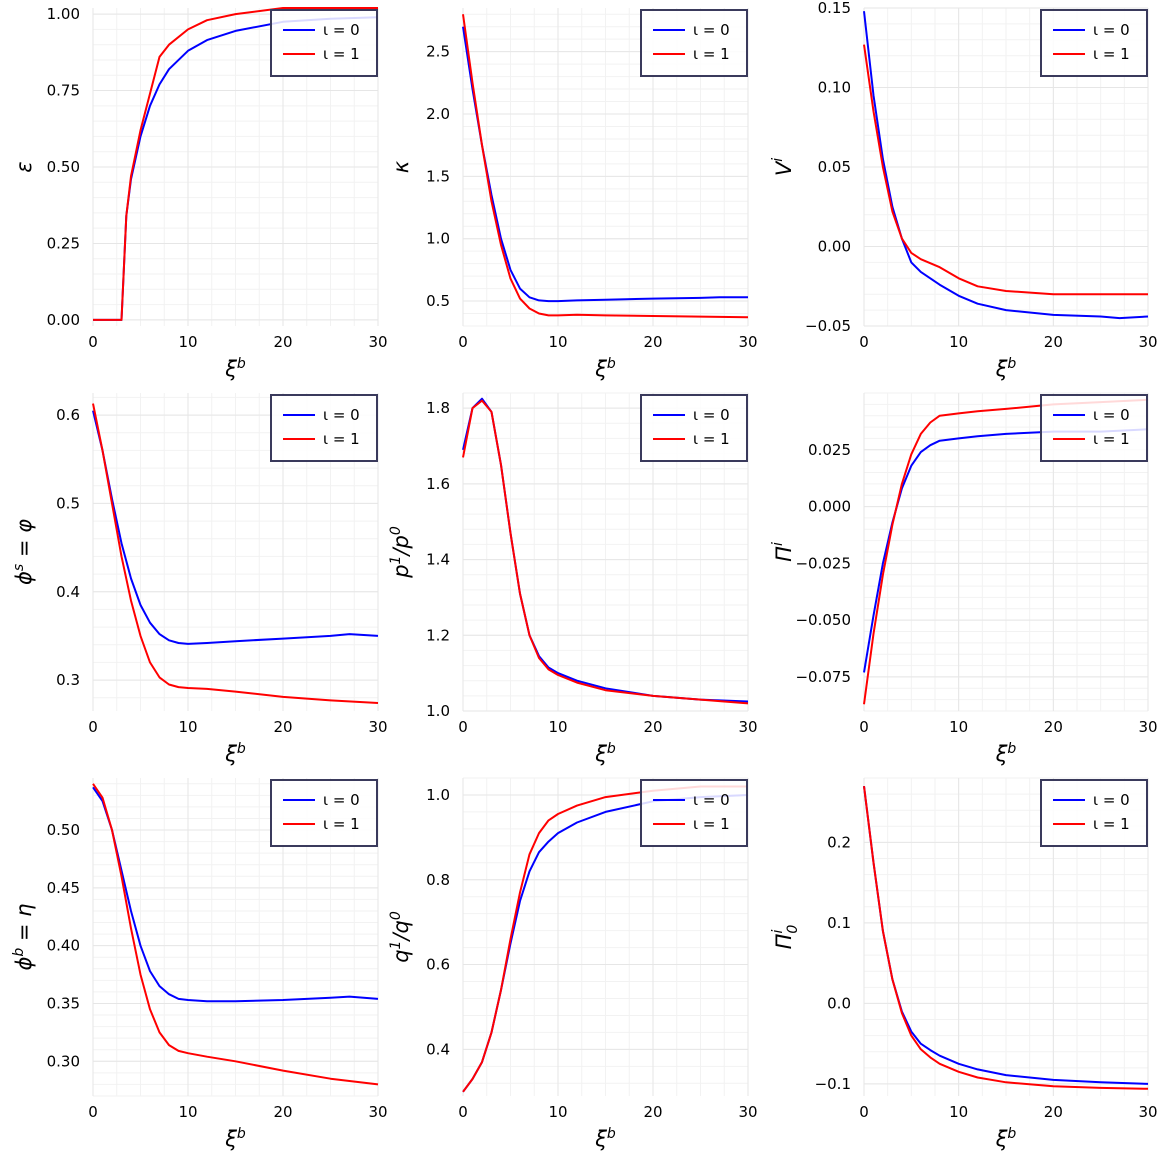  What do you see at coordinates (783, 167) in the screenshot?
I see `y-axis-label: Vi` at bounding box center [783, 167].